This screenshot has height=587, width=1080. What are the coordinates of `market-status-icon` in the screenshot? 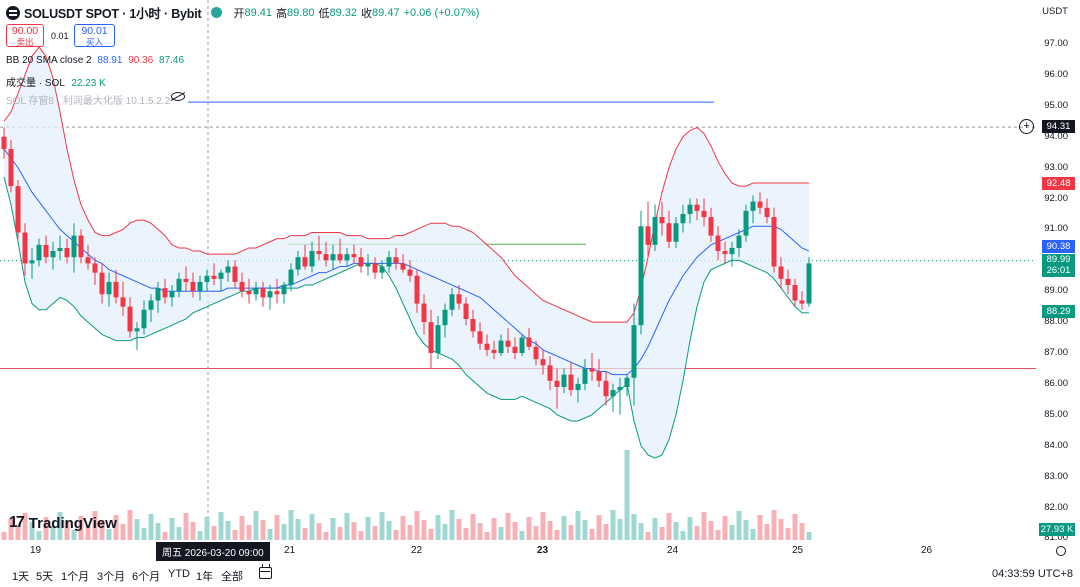 It's located at (217, 12).